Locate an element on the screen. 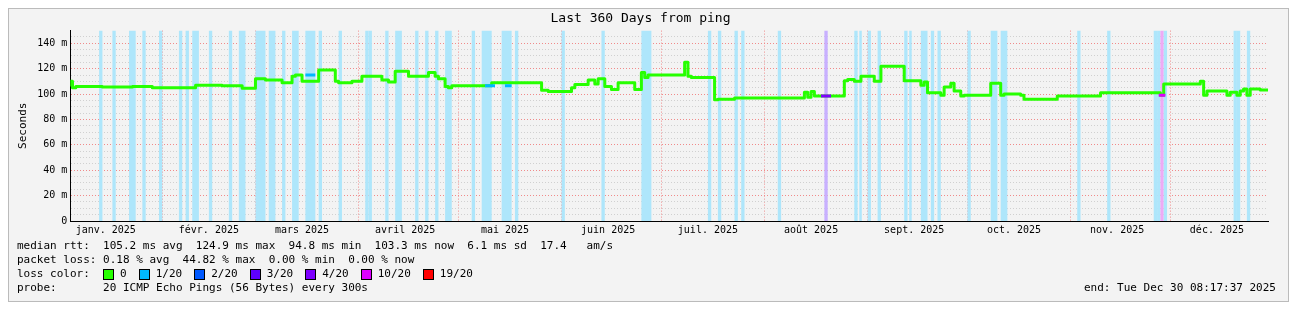 Image resolution: width=1297 pixels, height=310 pixels. legend-label: 10/20 is located at coordinates (394, 274).